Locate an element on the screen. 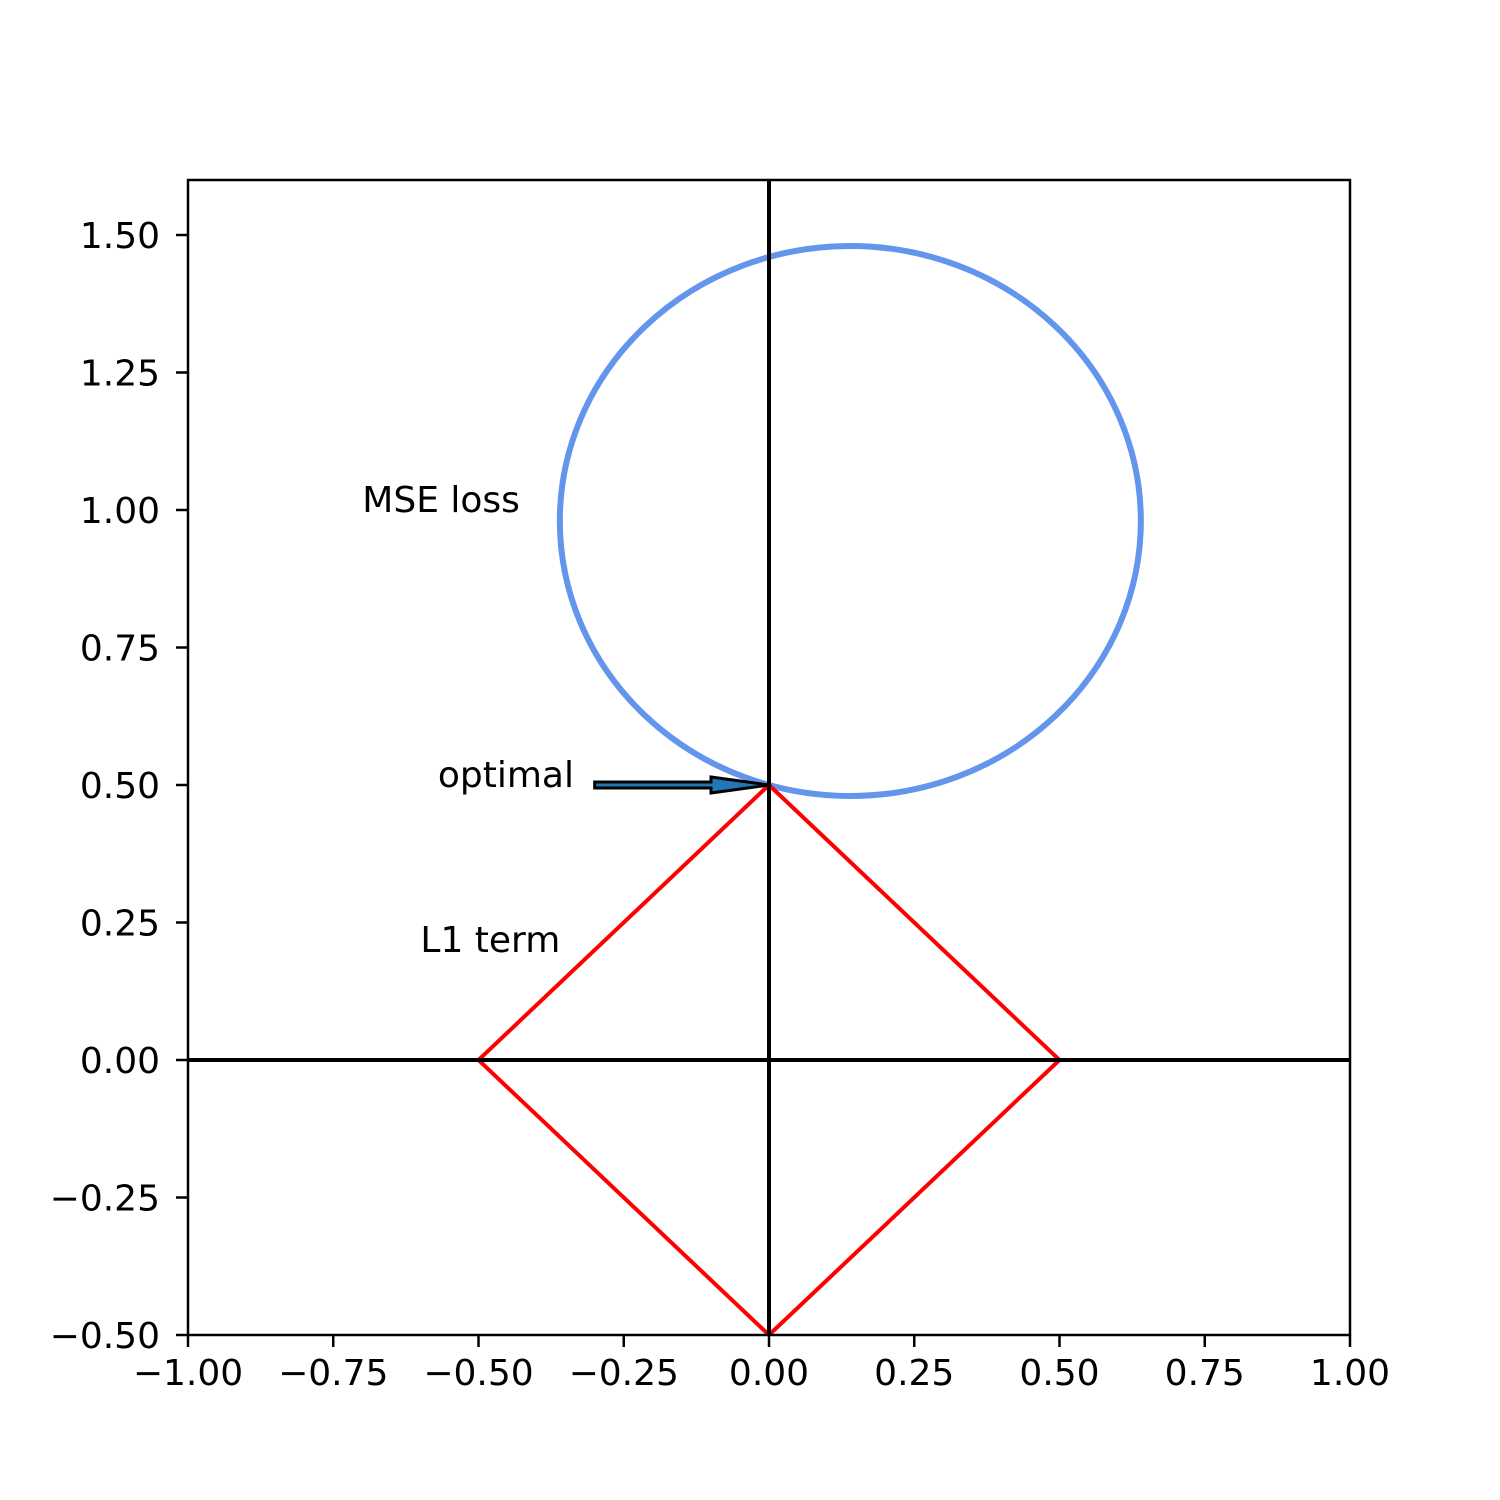 This screenshot has height=1500, width=1500. x-tick-label: 0.00 is located at coordinates (769, 1373).